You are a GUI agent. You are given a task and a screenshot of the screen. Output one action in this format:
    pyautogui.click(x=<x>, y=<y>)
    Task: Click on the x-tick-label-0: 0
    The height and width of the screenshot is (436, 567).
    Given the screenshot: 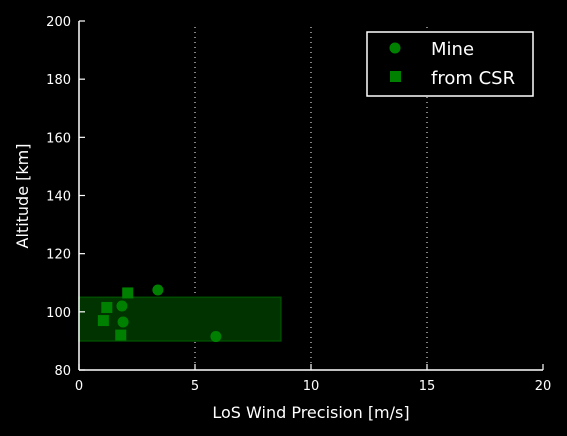 What is the action you would take?
    pyautogui.click(x=79, y=386)
    